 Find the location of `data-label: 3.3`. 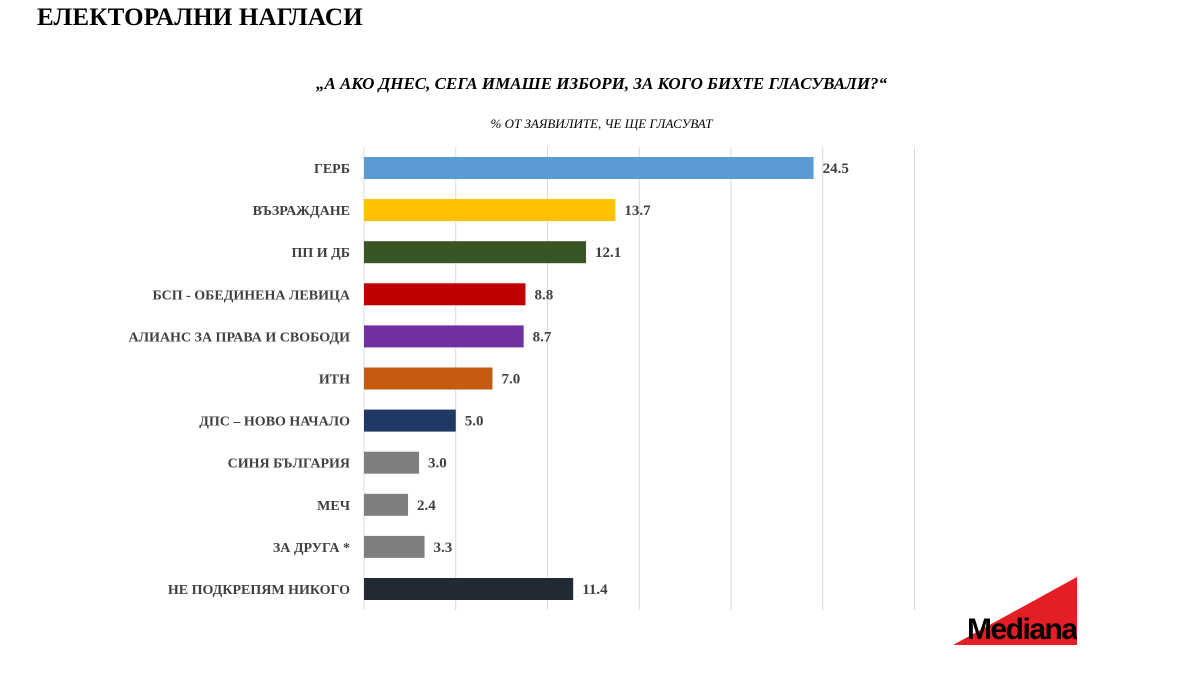

data-label: 3.3 is located at coordinates (443, 548).